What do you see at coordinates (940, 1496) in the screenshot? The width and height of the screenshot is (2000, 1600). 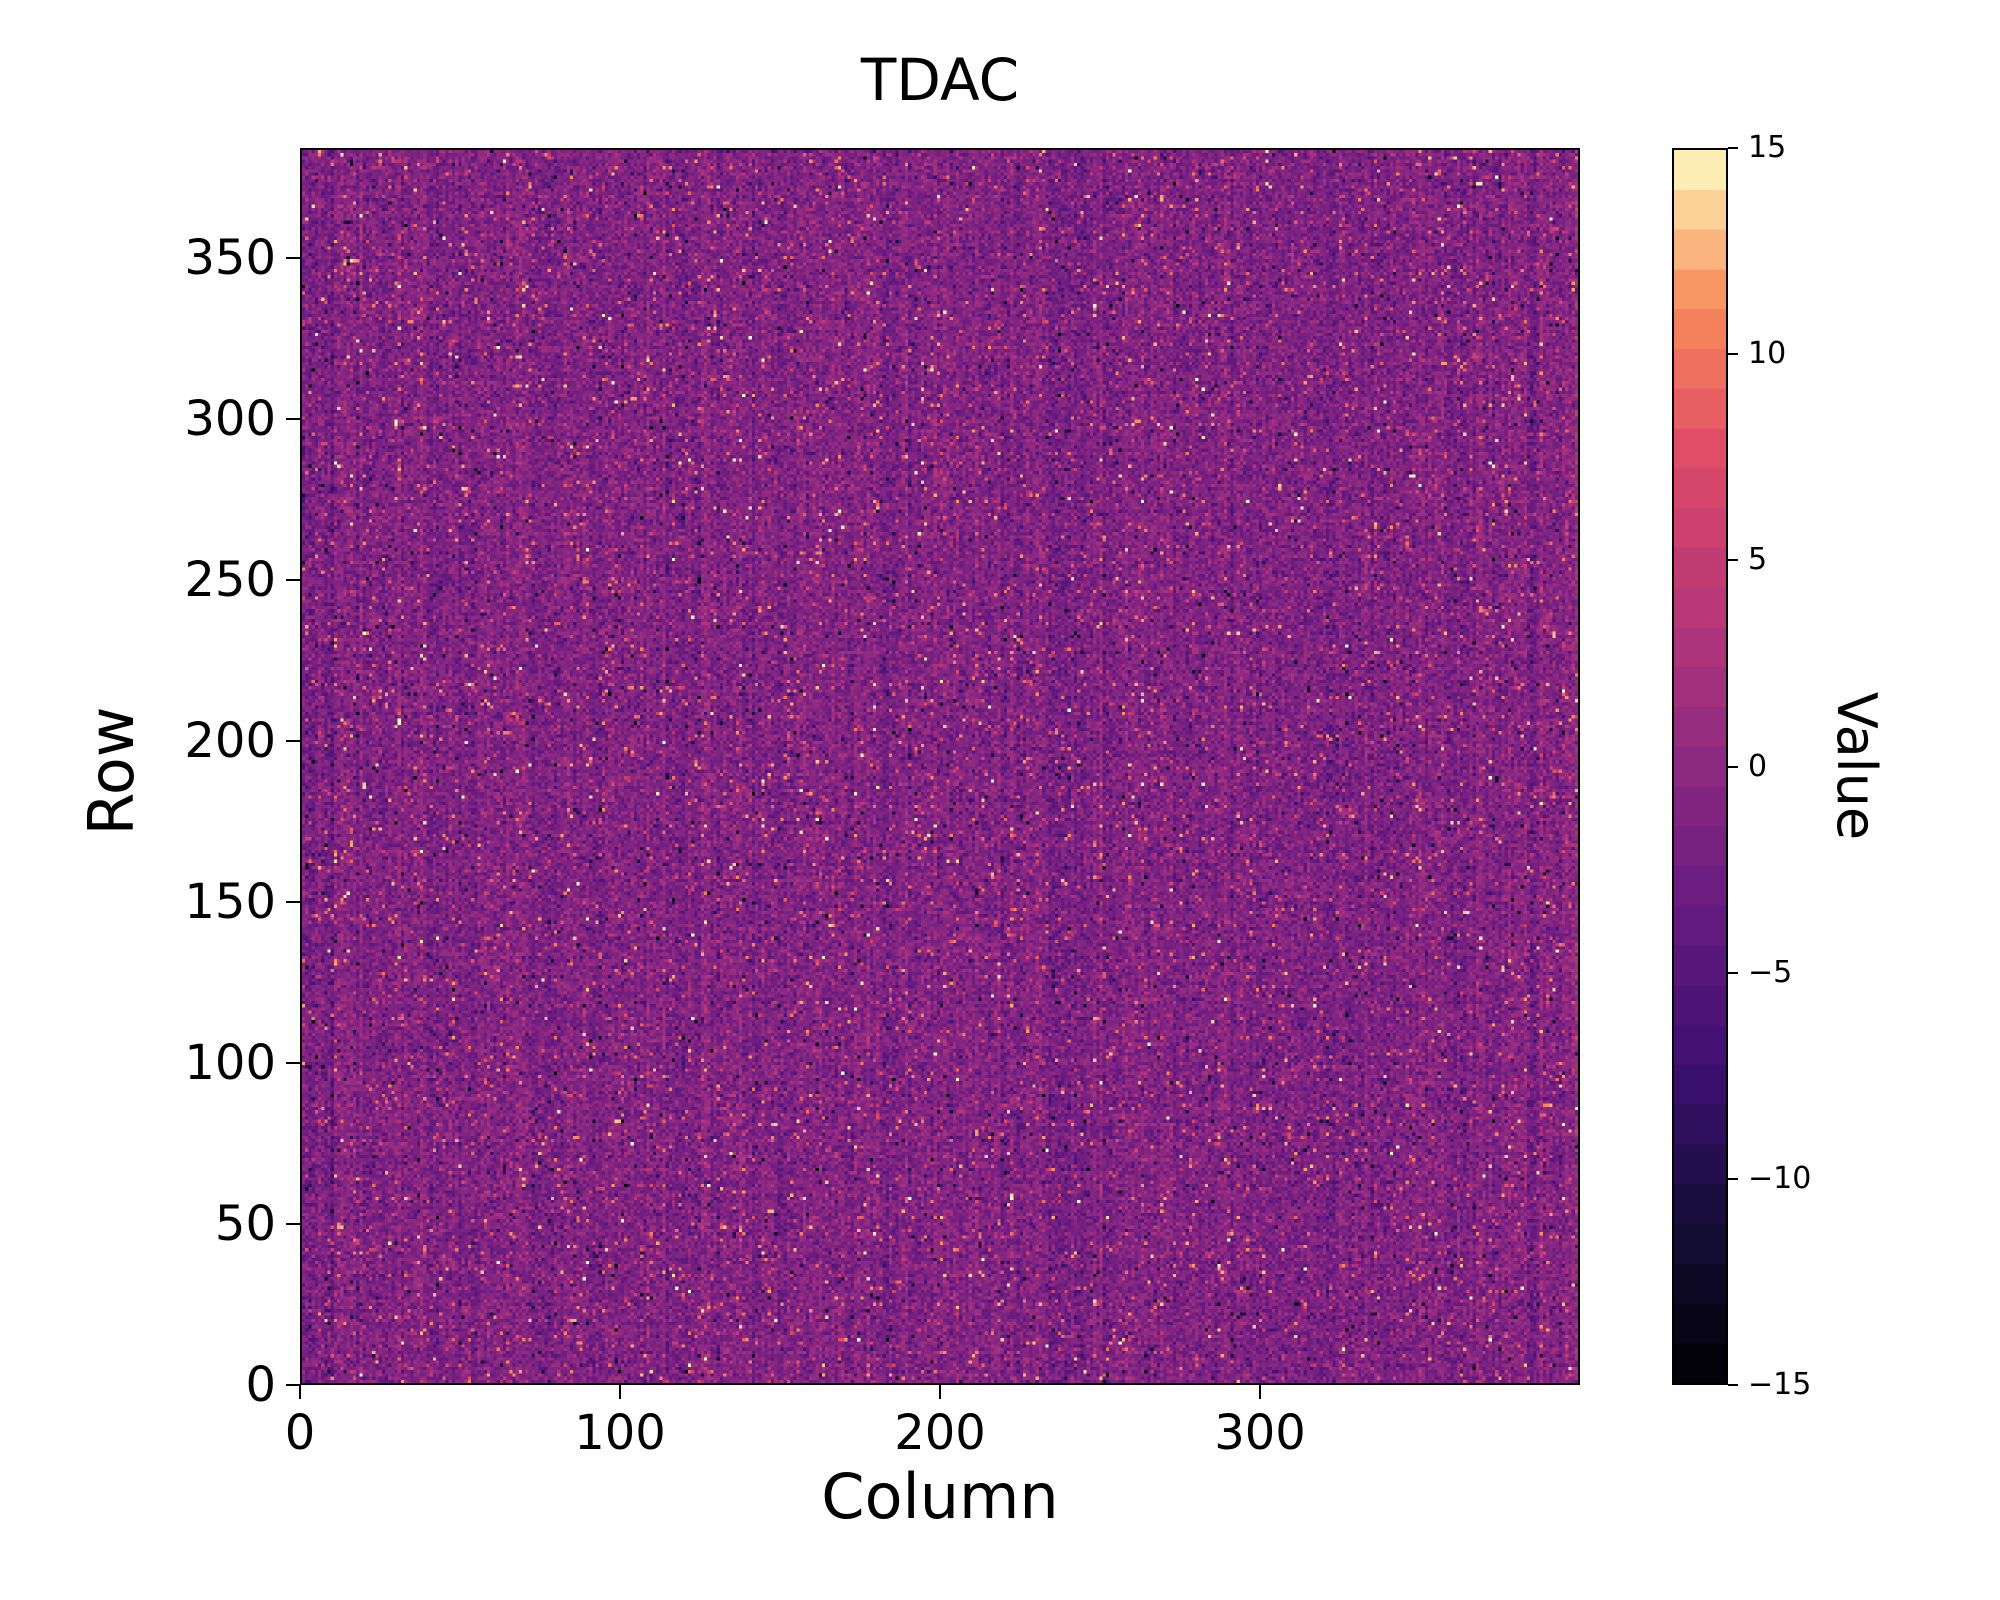 I see `x-axis-label: Column` at bounding box center [940, 1496].